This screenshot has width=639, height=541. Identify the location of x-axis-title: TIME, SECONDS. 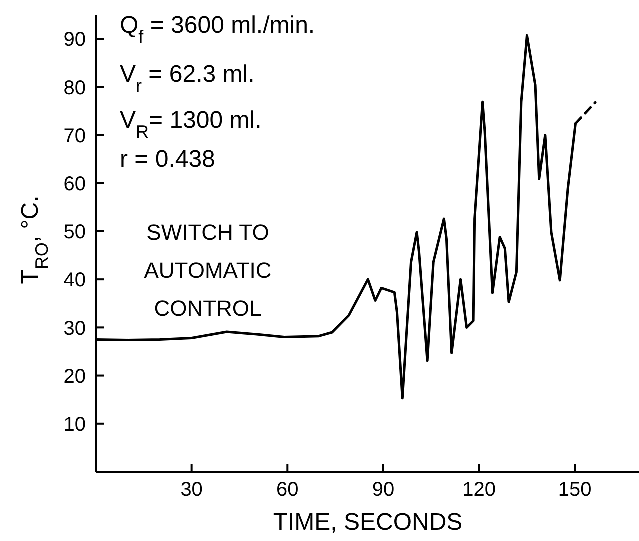
(368, 522).